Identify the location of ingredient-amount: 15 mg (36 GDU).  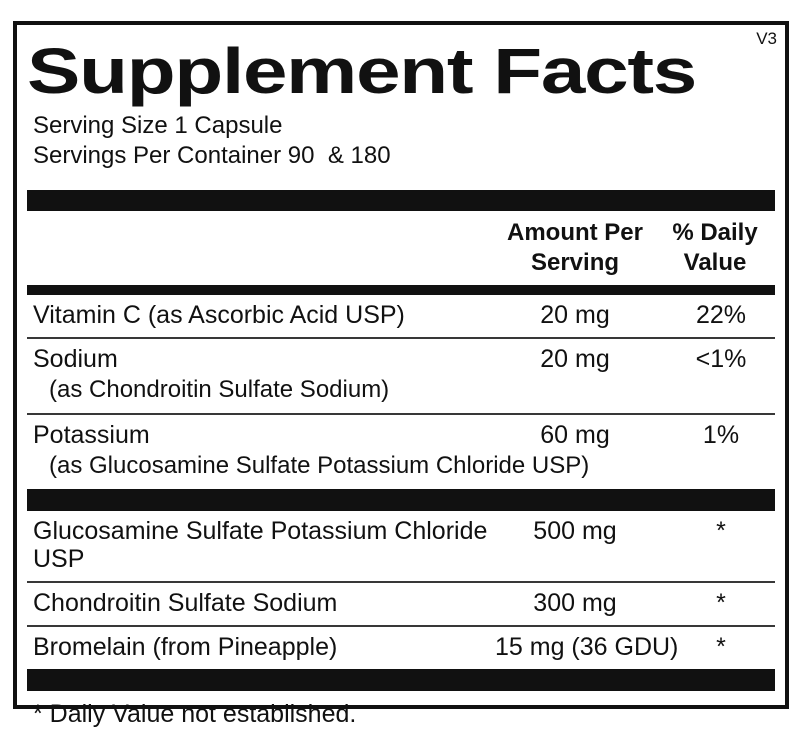
(587, 647).